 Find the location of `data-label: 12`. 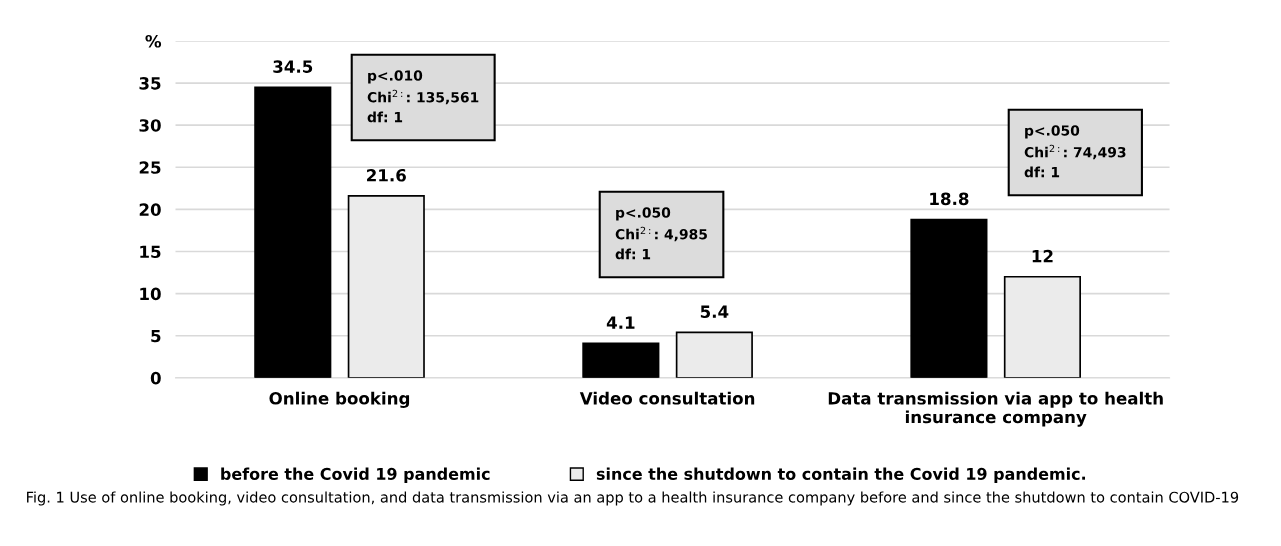

data-label: 12 is located at coordinates (1042, 256).